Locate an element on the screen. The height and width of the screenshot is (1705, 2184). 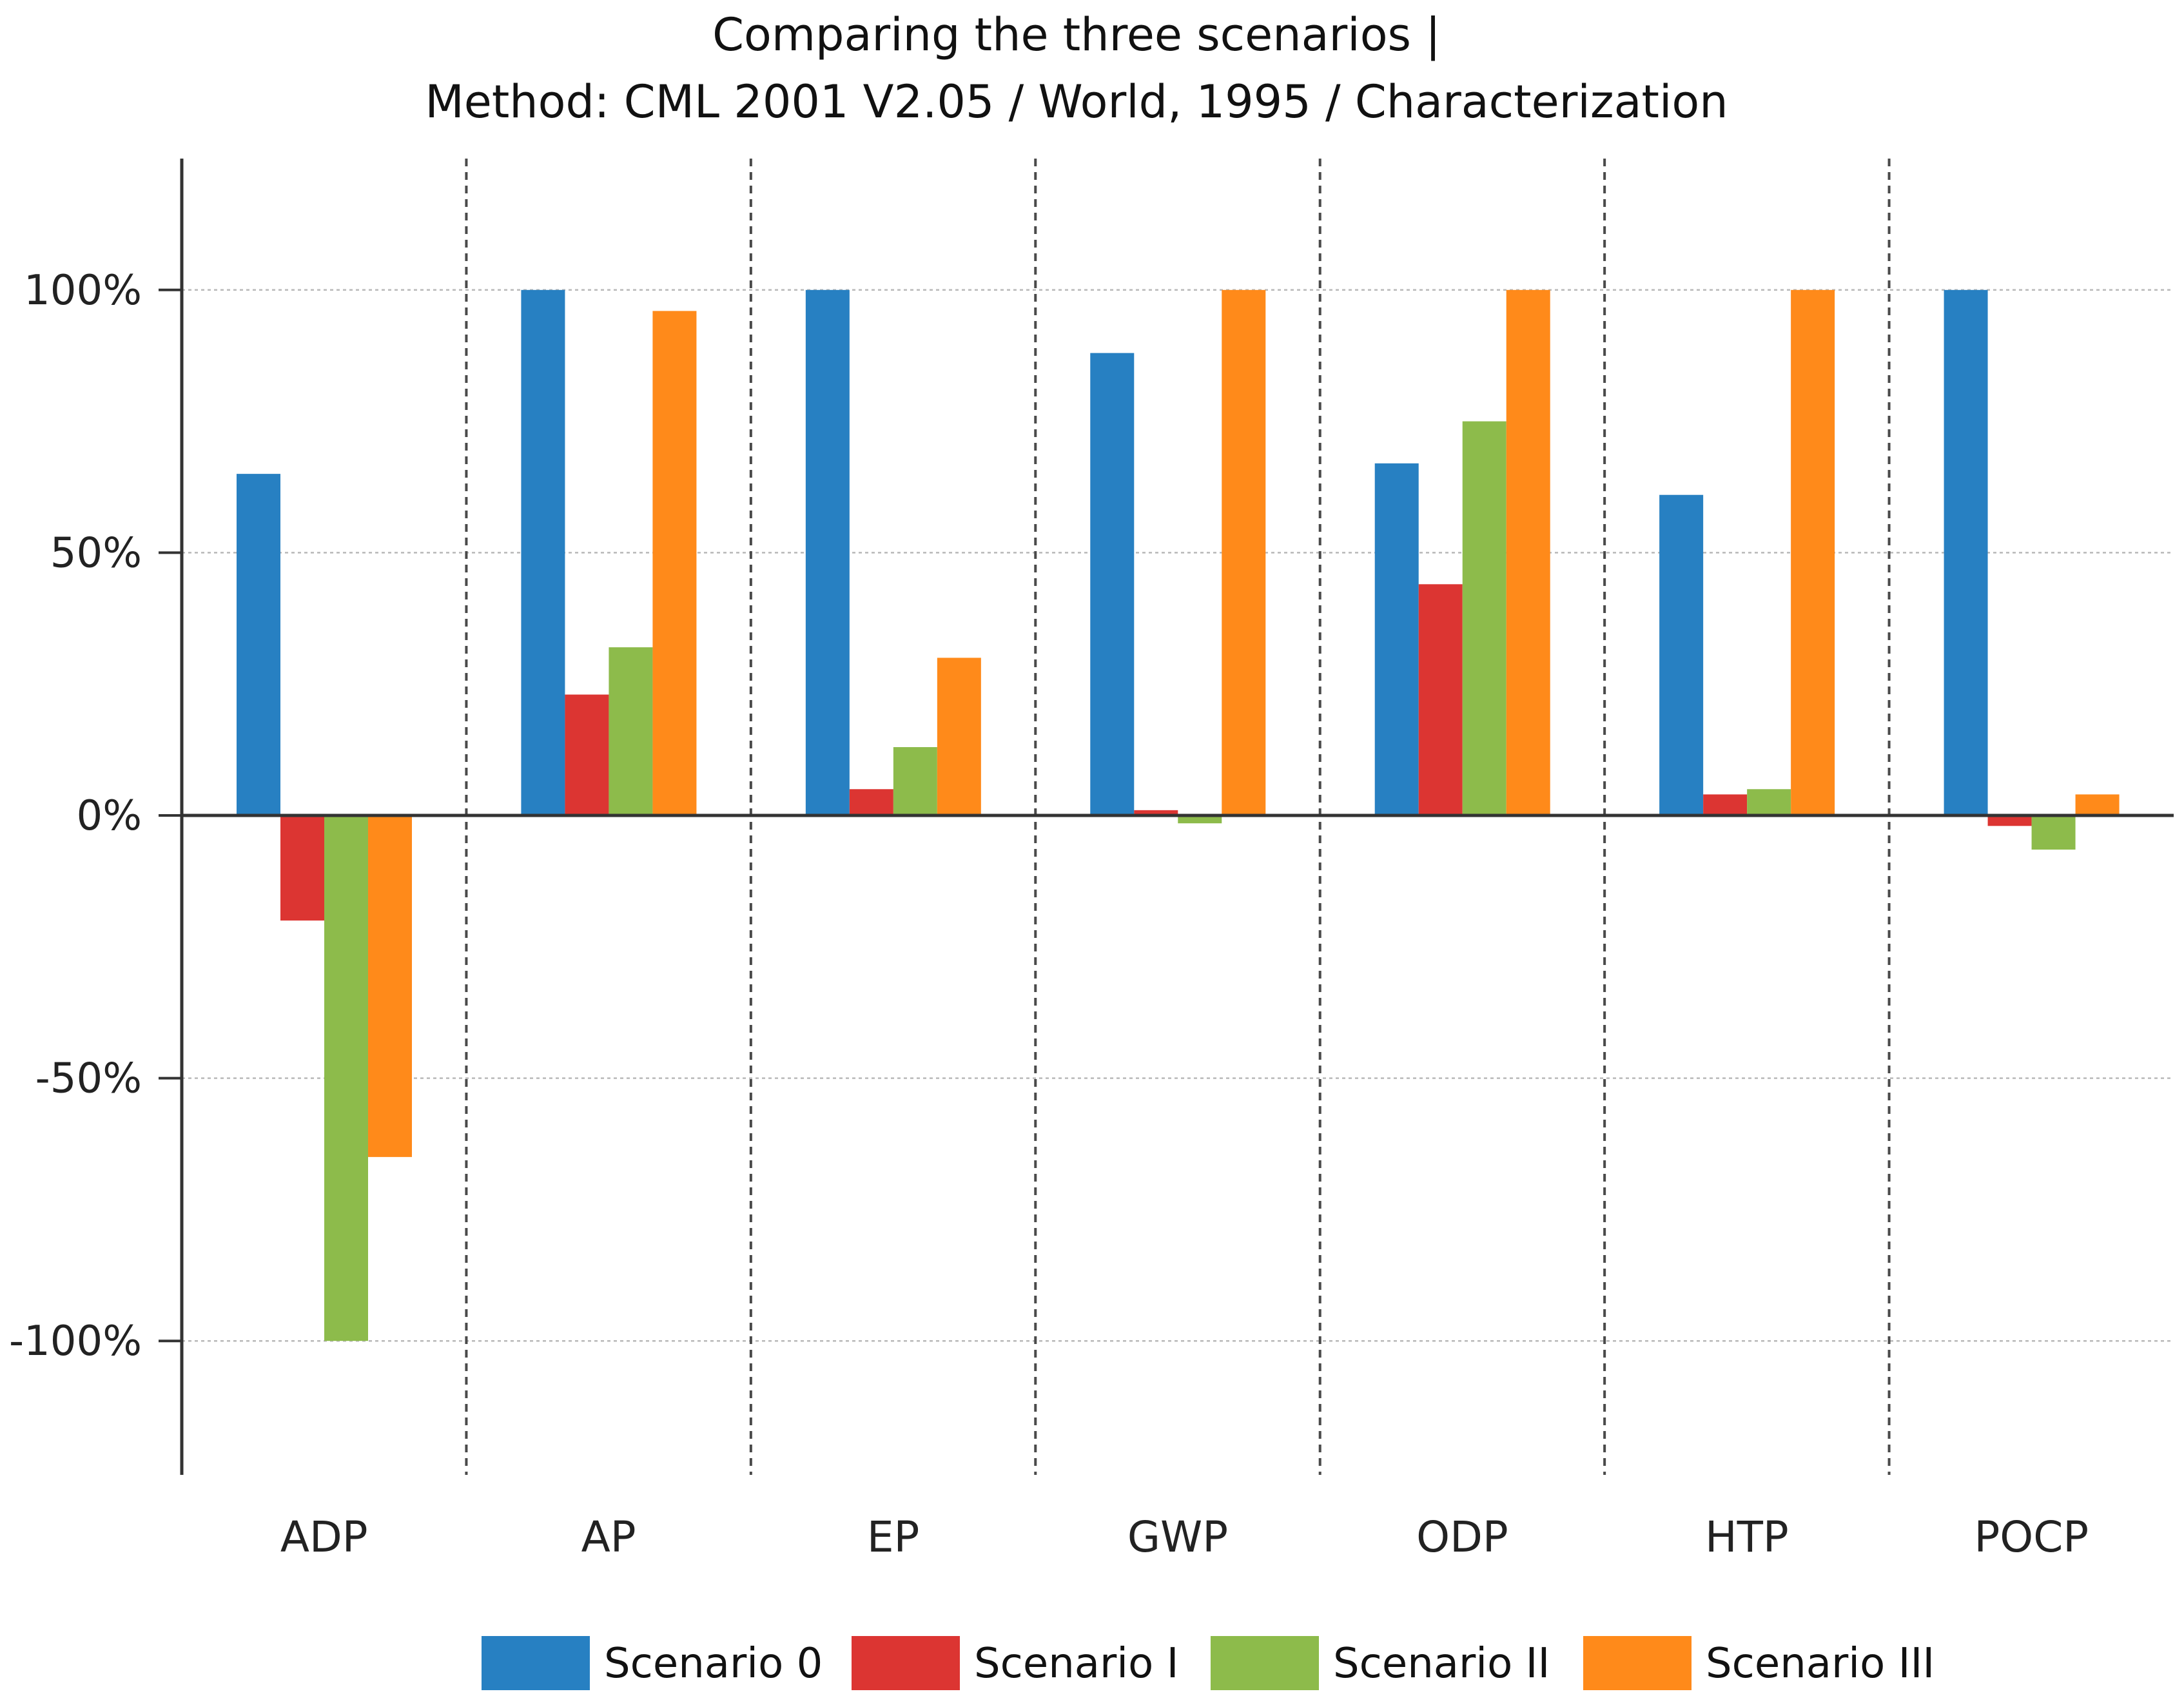
y-tick-label: -50% is located at coordinates (88, 1079).